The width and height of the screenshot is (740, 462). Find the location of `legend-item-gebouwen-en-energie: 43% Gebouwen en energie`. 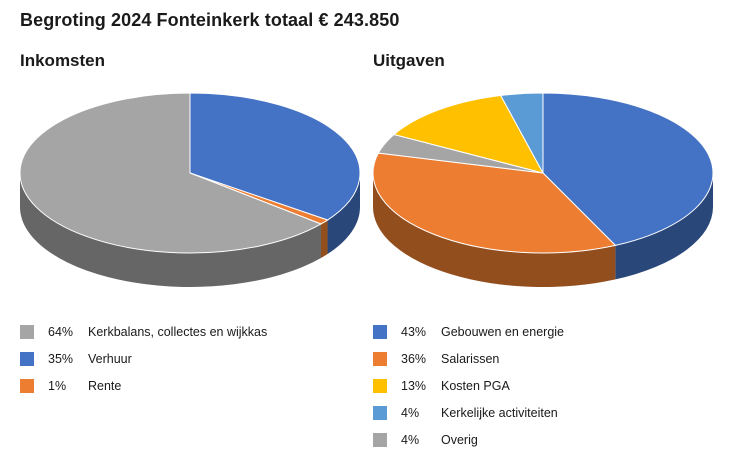

legend-item-gebouwen-en-energie: 43% Gebouwen en energie is located at coordinates (468, 331).